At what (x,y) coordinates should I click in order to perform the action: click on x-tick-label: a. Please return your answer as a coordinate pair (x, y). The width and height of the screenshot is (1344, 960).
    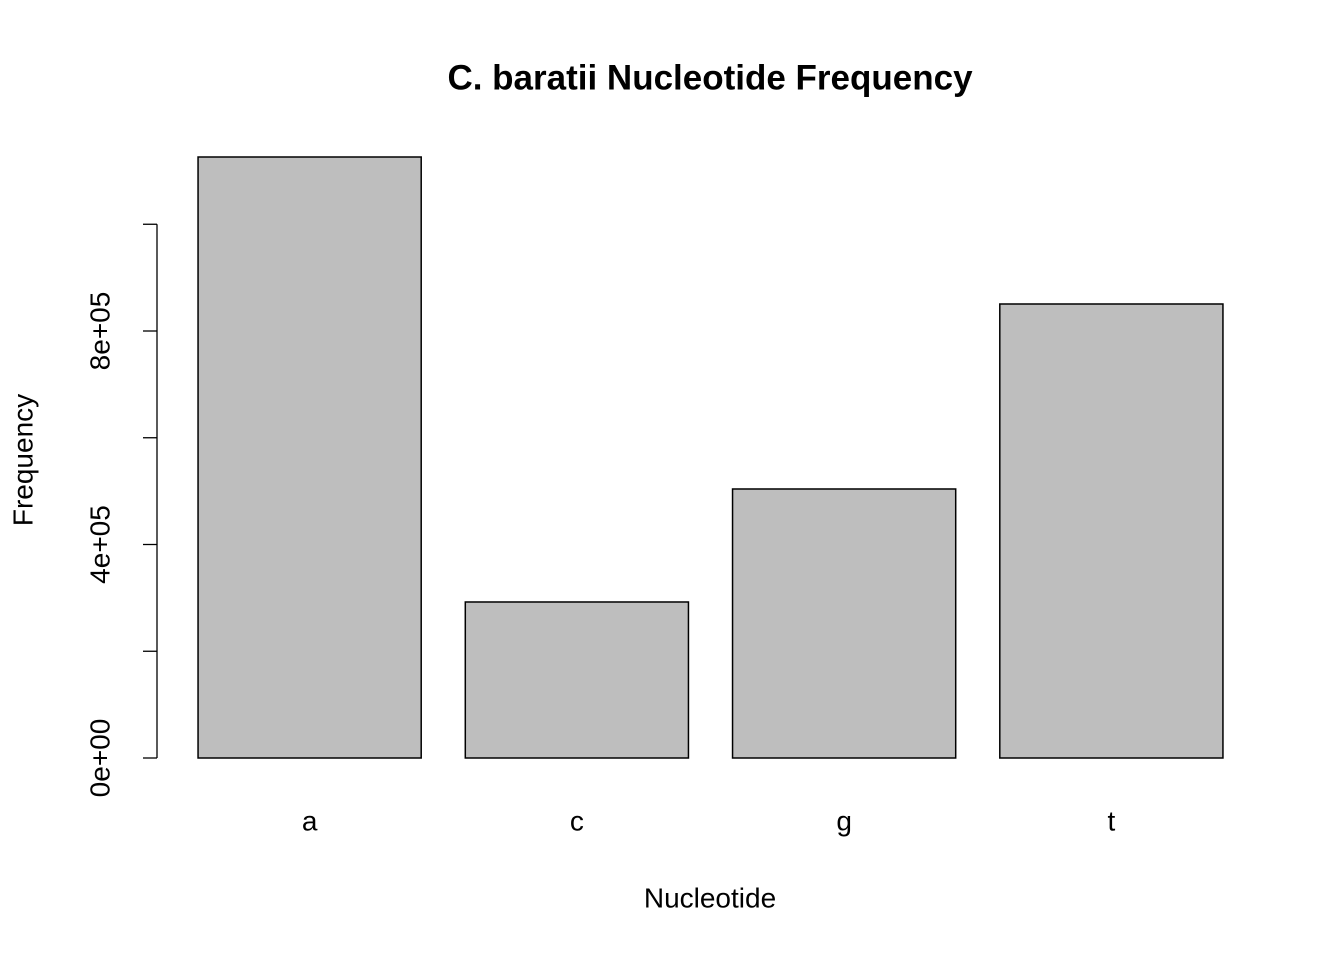
    Looking at the image, I should click on (310, 820).